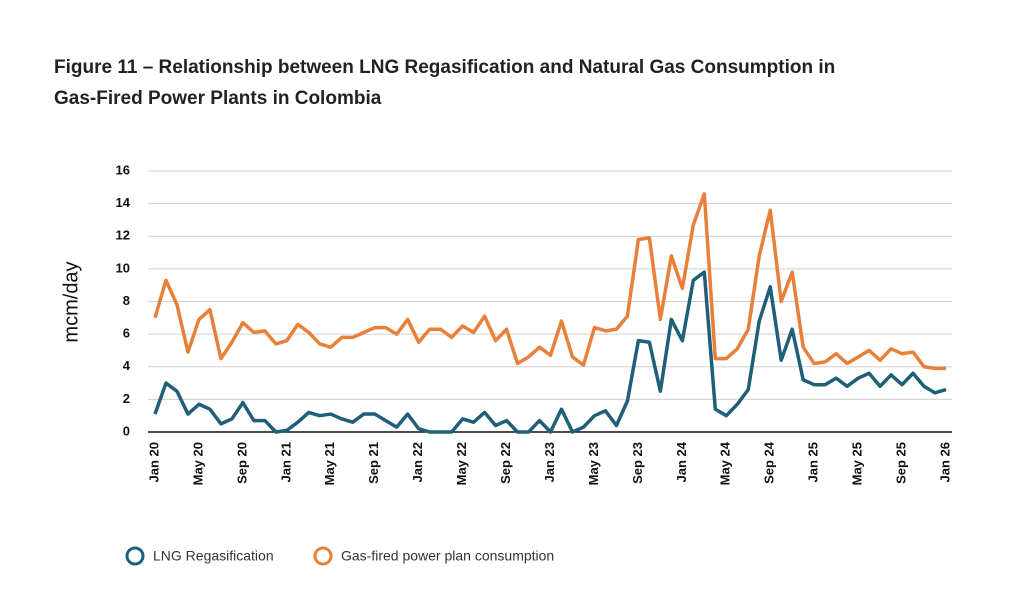 The height and width of the screenshot is (608, 1024). What do you see at coordinates (197, 463) in the screenshot?
I see `x-tick-label: May 20` at bounding box center [197, 463].